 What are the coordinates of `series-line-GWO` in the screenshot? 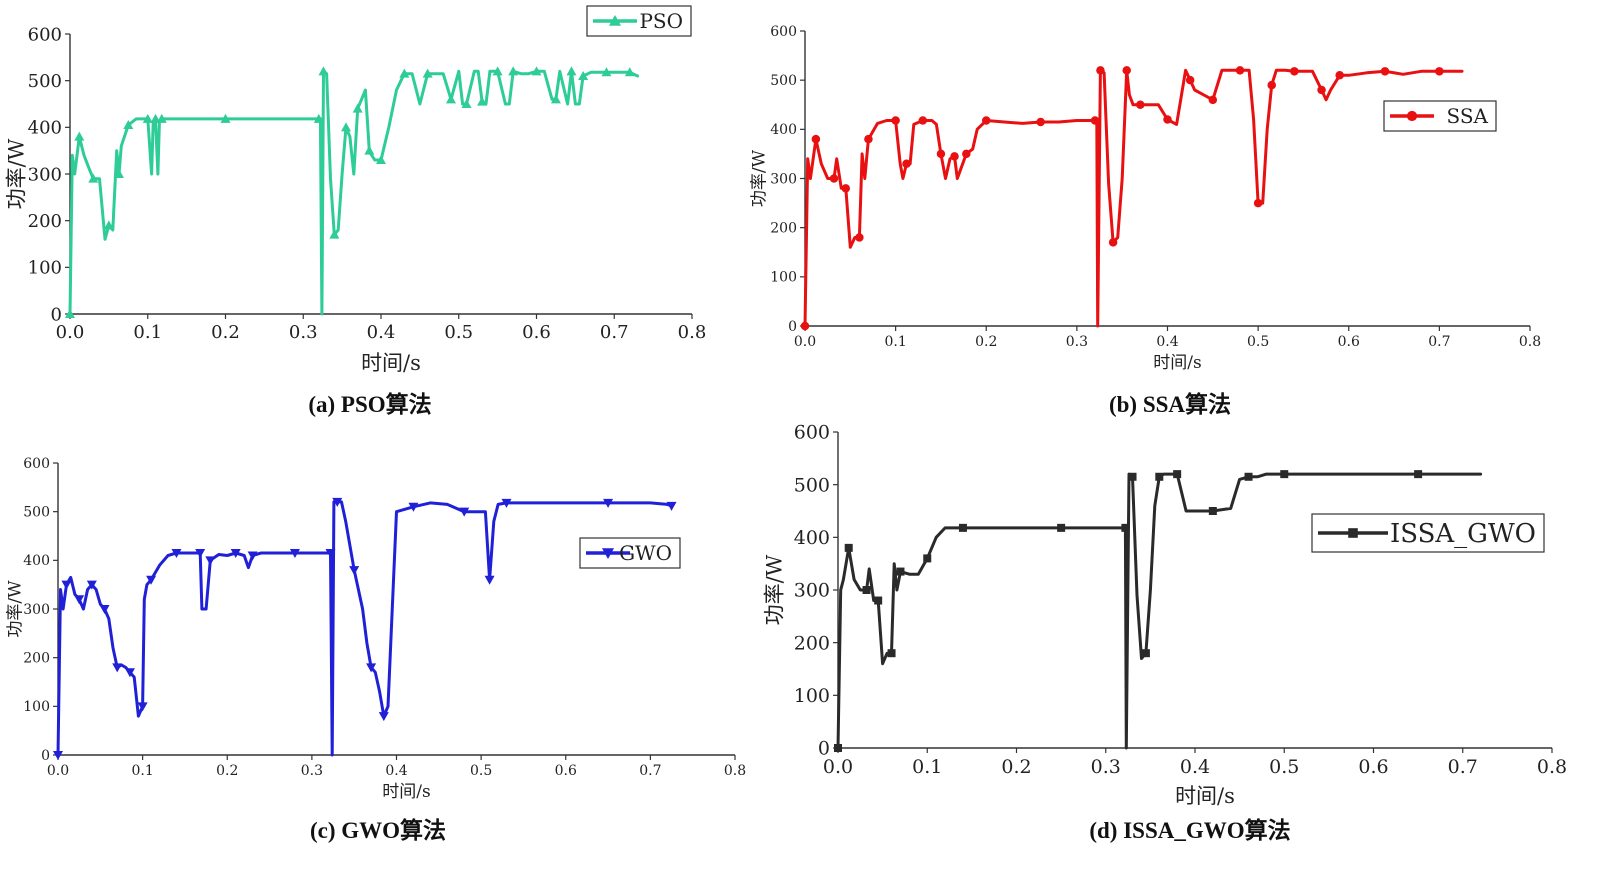 It's located at (364, 628).